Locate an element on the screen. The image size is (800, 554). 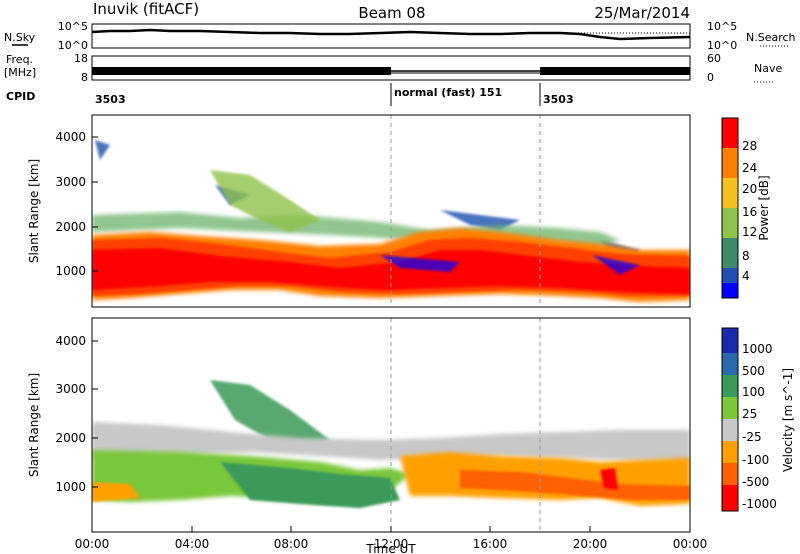
velocity-orange-core is located at coordinates (575, 485).